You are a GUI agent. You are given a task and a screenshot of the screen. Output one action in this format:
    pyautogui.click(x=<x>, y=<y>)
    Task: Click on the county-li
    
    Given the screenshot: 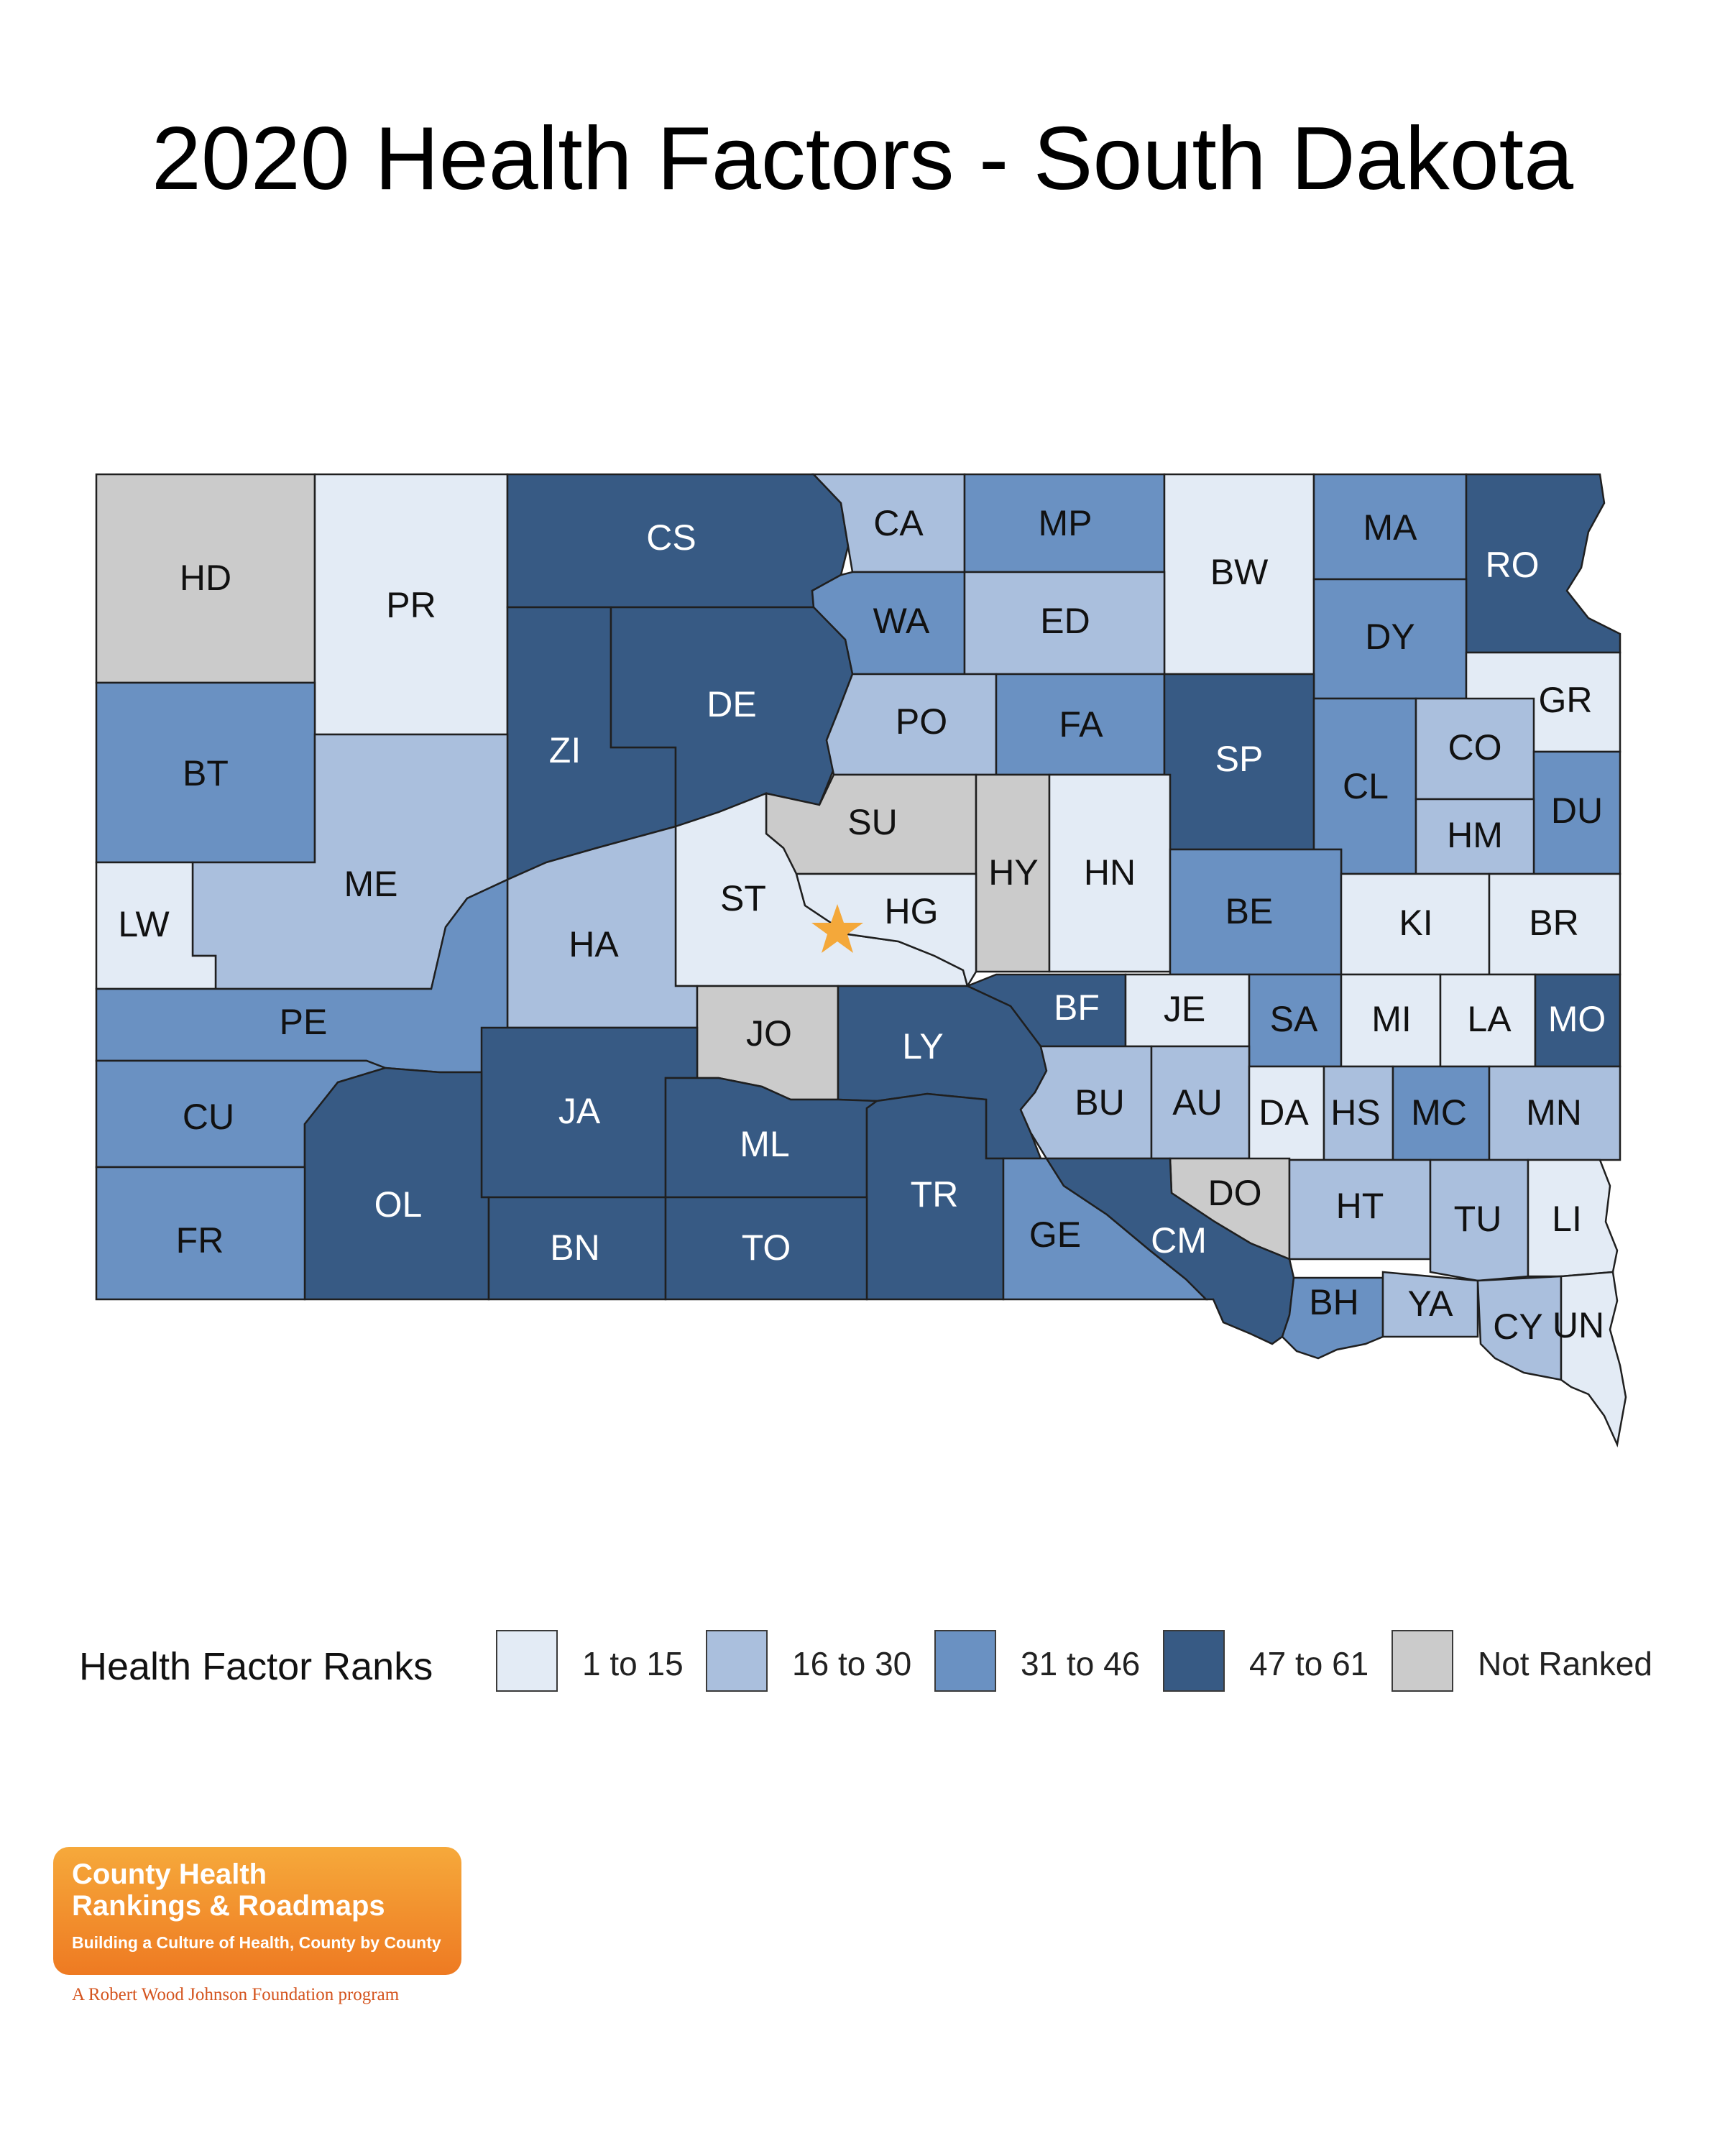 What is the action you would take?
    pyautogui.click(x=1573, y=1218)
    